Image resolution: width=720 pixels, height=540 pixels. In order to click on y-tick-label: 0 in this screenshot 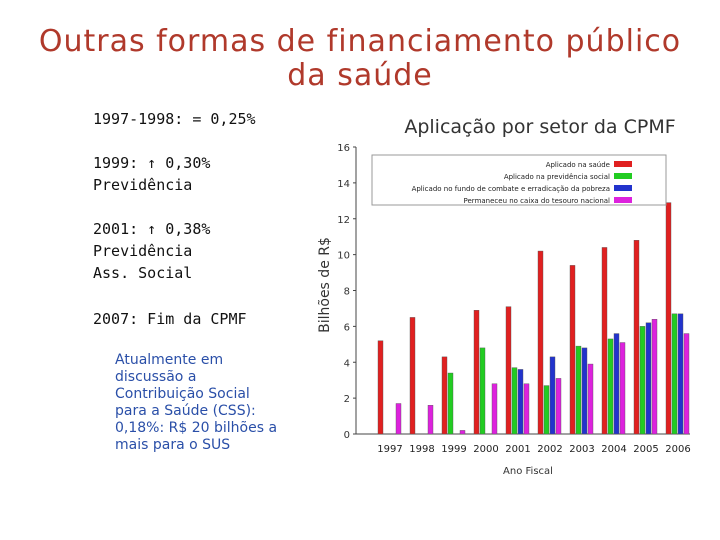, I will do `click(347, 435)`.